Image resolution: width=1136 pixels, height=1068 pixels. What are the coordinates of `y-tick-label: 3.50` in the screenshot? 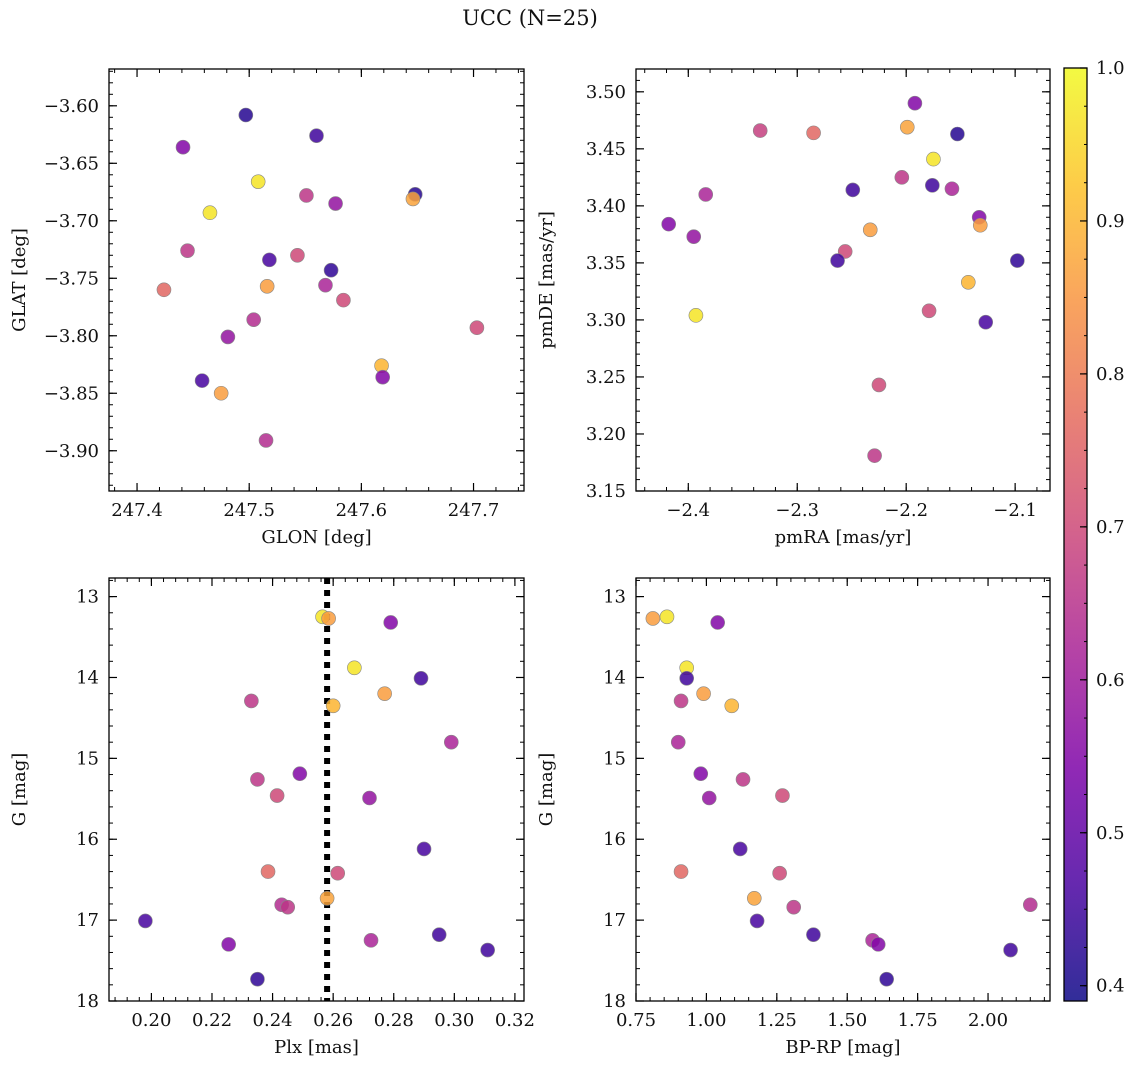 It's located at (606, 92).